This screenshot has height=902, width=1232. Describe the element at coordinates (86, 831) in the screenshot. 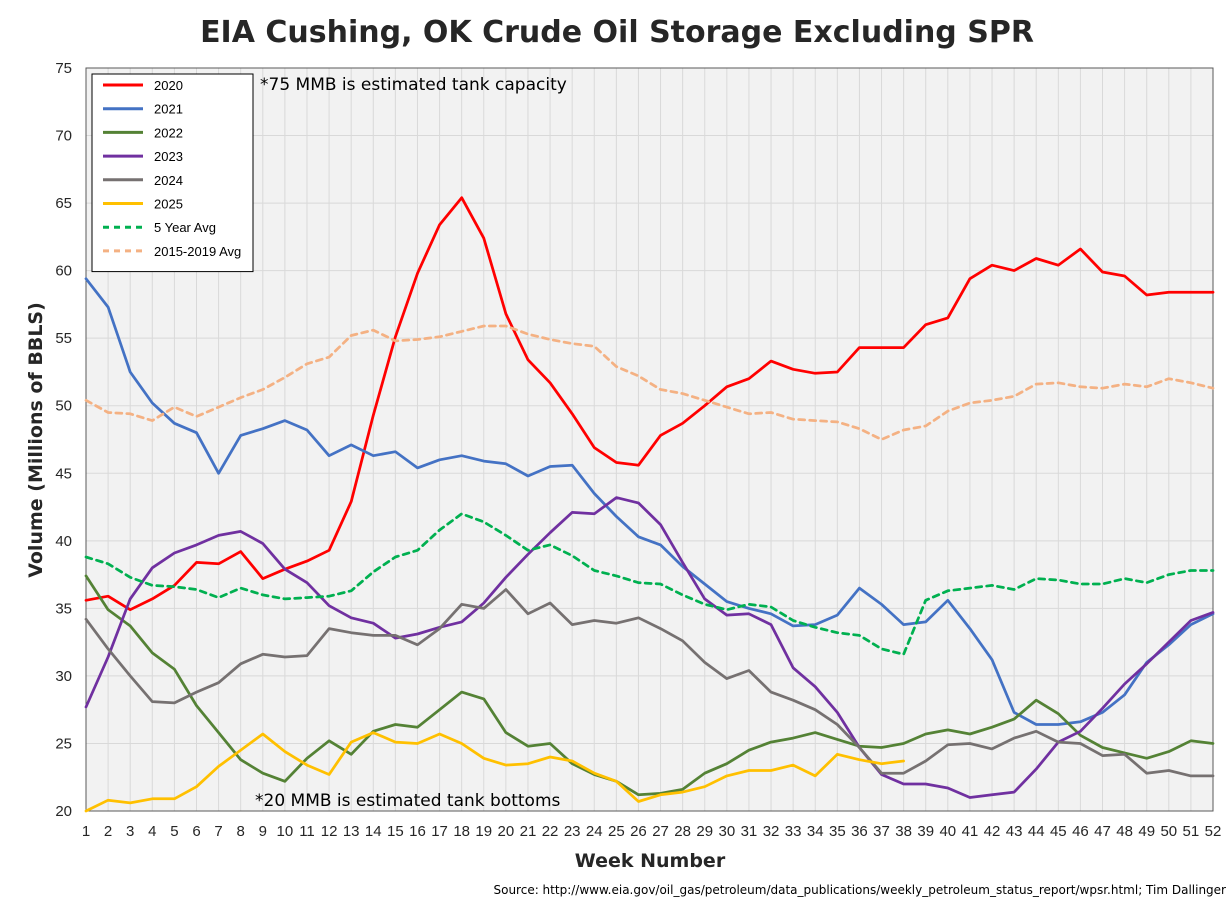

I see `x-tick-label: 1` at that location.